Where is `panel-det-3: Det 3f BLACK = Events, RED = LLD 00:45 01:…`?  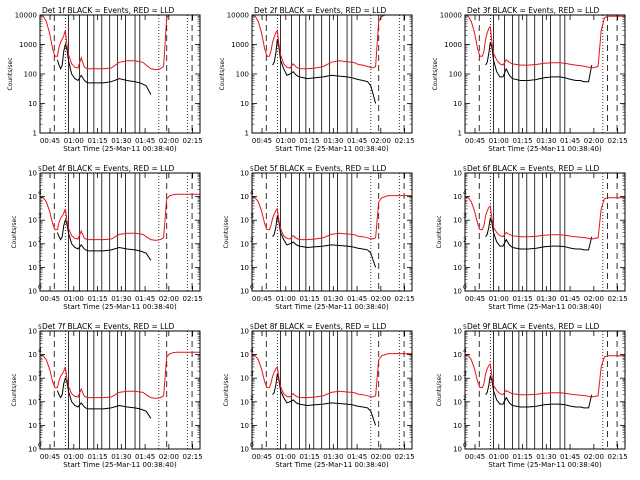 panel-det-3: Det 3f BLACK = Events, RED = LLD 00:45 01:… is located at coordinates (530, 79).